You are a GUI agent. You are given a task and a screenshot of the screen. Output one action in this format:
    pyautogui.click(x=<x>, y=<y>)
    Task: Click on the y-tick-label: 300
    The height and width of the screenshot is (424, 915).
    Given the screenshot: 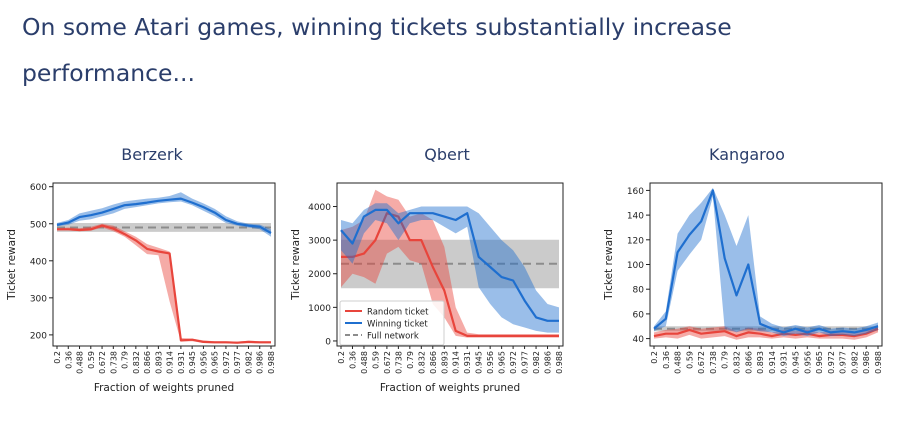 What is the action you would take?
    pyautogui.click(x=38, y=299)
    